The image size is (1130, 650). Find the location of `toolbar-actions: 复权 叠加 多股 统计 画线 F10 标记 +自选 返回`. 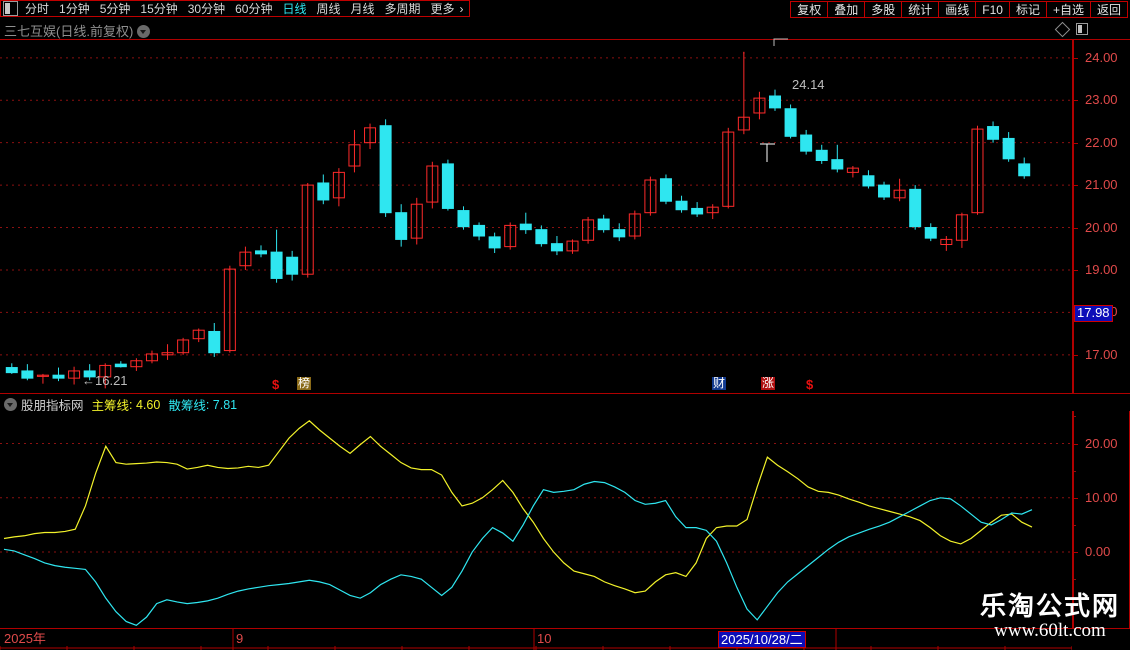

toolbar-actions: 复权 叠加 多股 统计 画线 F10 标记 +自选 返回 is located at coordinates (959, 9).